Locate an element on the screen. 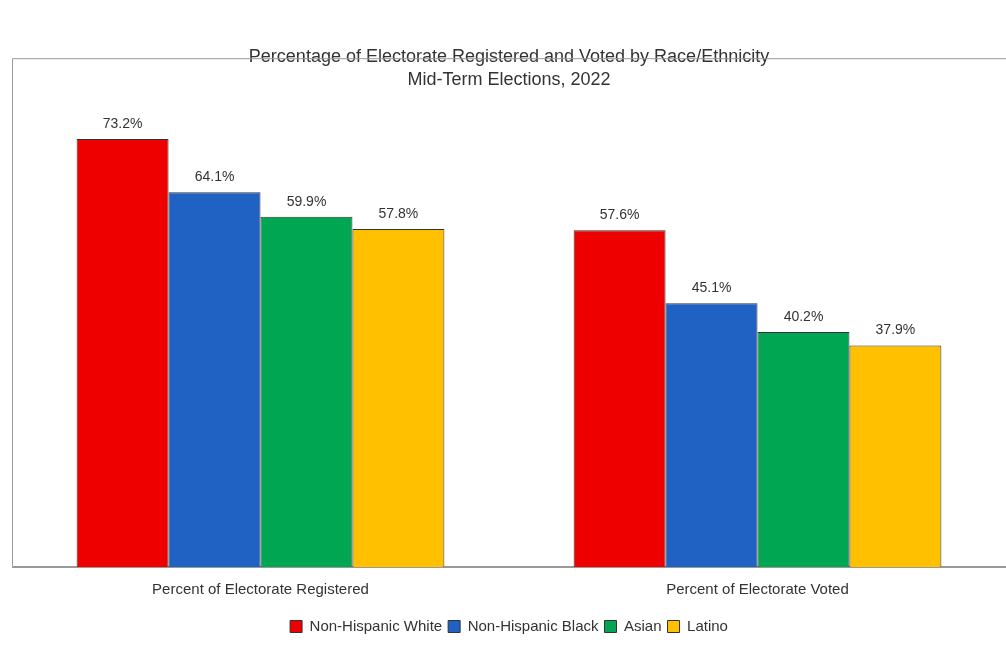 Image resolution: width=1006 pixels, height=648 pixels. data-label: 73.2% is located at coordinates (122, 122).